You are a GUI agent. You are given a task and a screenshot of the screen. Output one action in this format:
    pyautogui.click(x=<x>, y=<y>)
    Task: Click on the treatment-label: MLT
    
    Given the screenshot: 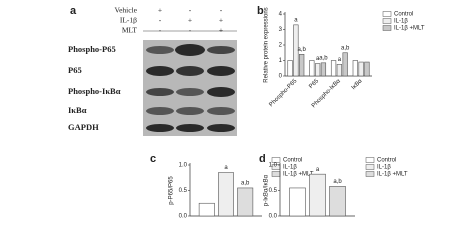 What is the action you would take?
    pyautogui.click(x=130, y=30)
    